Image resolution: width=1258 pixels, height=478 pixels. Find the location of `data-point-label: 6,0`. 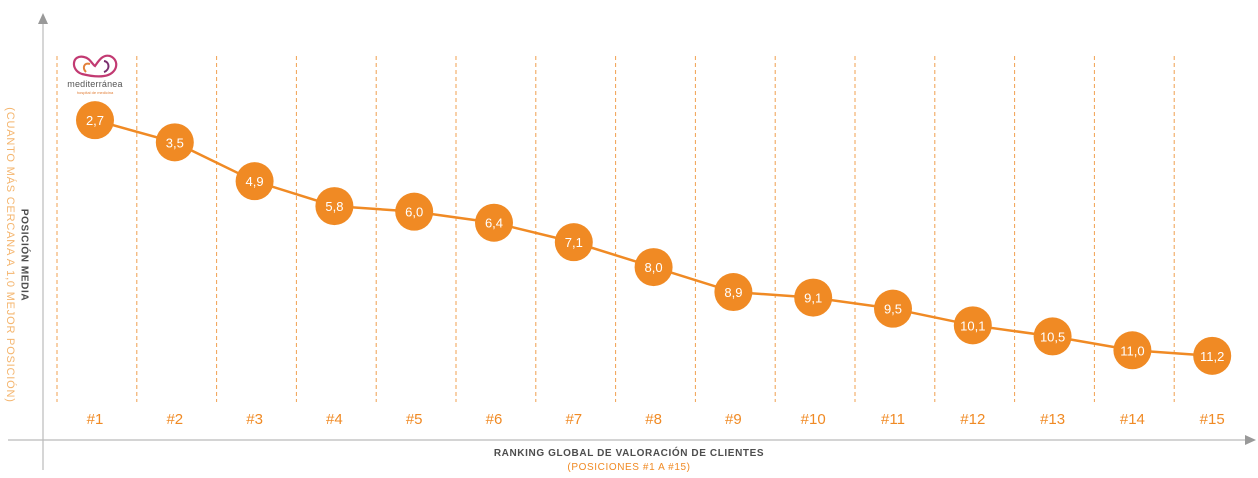

data-point-label: 6,0 is located at coordinates (414, 212).